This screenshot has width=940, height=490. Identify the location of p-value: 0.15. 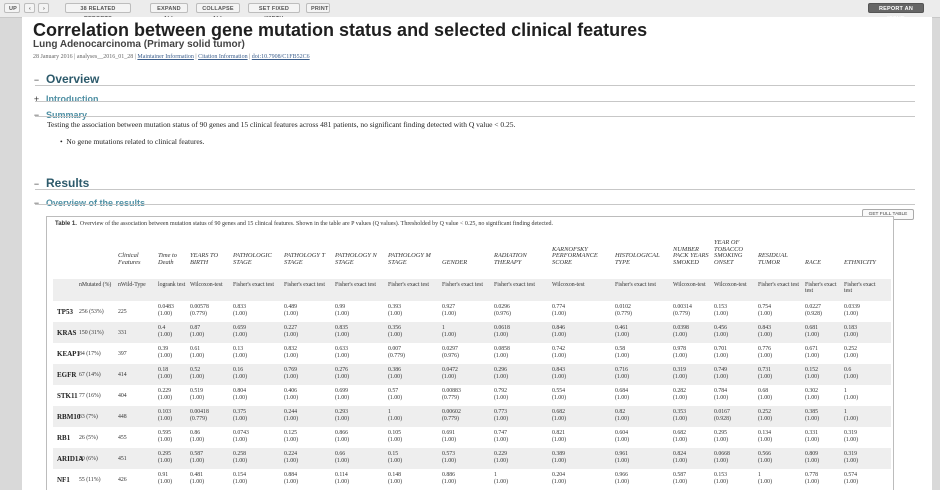
(393, 454).